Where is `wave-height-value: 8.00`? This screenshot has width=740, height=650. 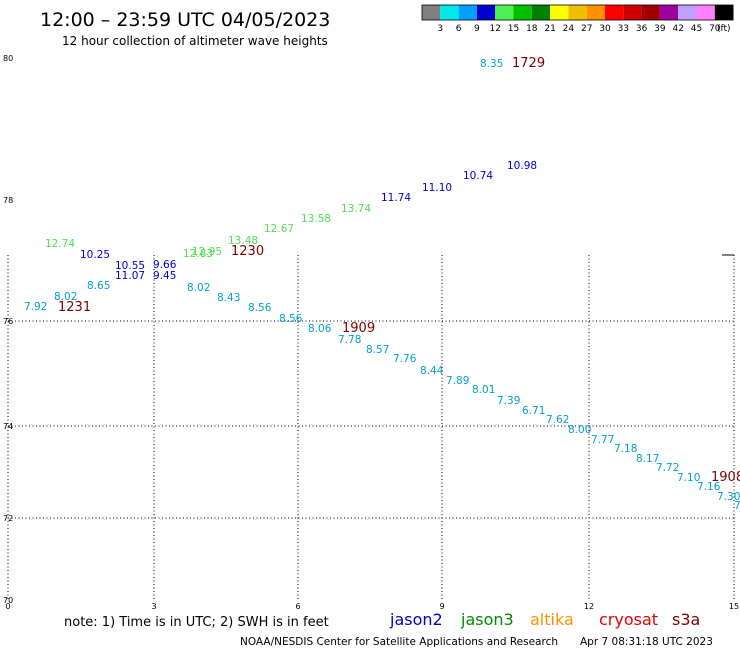
wave-height-value: 8.00 is located at coordinates (579, 430).